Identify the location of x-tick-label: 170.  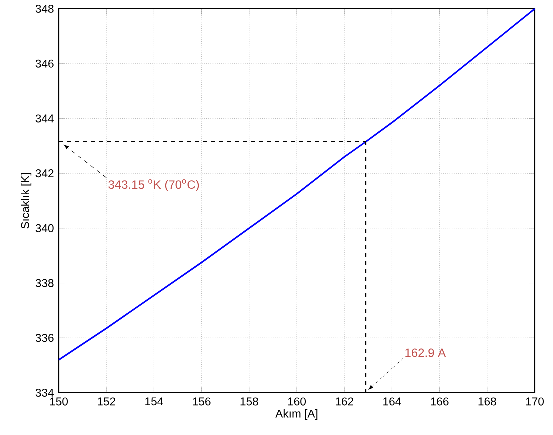
(535, 402).